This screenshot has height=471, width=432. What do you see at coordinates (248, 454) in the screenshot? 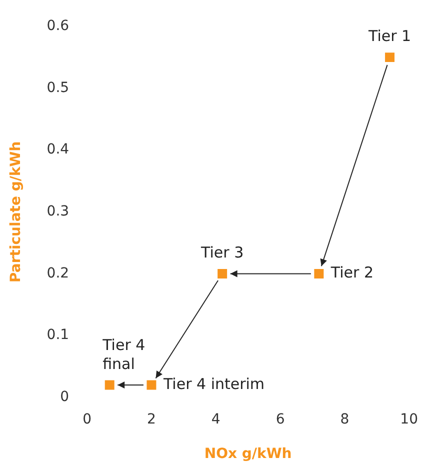
I see `x-axis-title: NOx g/kWh` at bounding box center [248, 454].